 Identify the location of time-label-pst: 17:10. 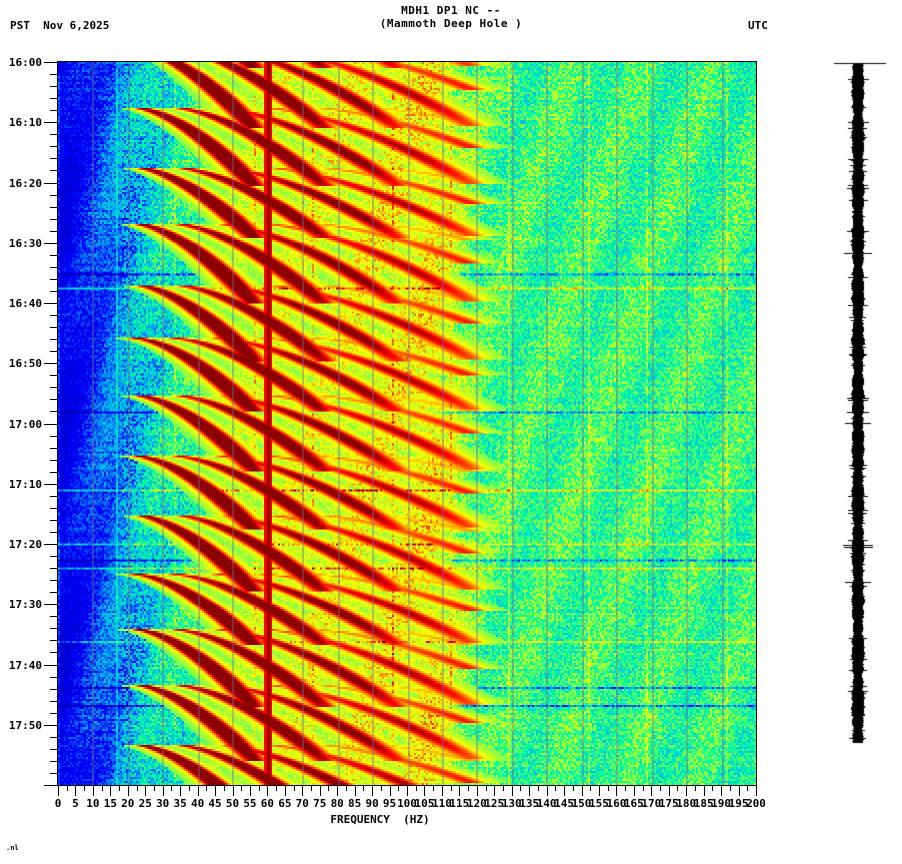
(25, 484).